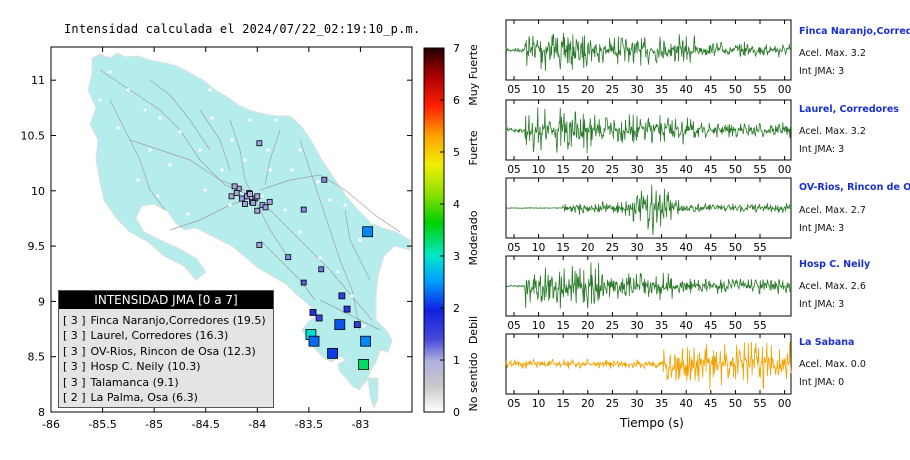 This screenshot has width=910, height=460. I want to click on station-markers, so click(301, 255).